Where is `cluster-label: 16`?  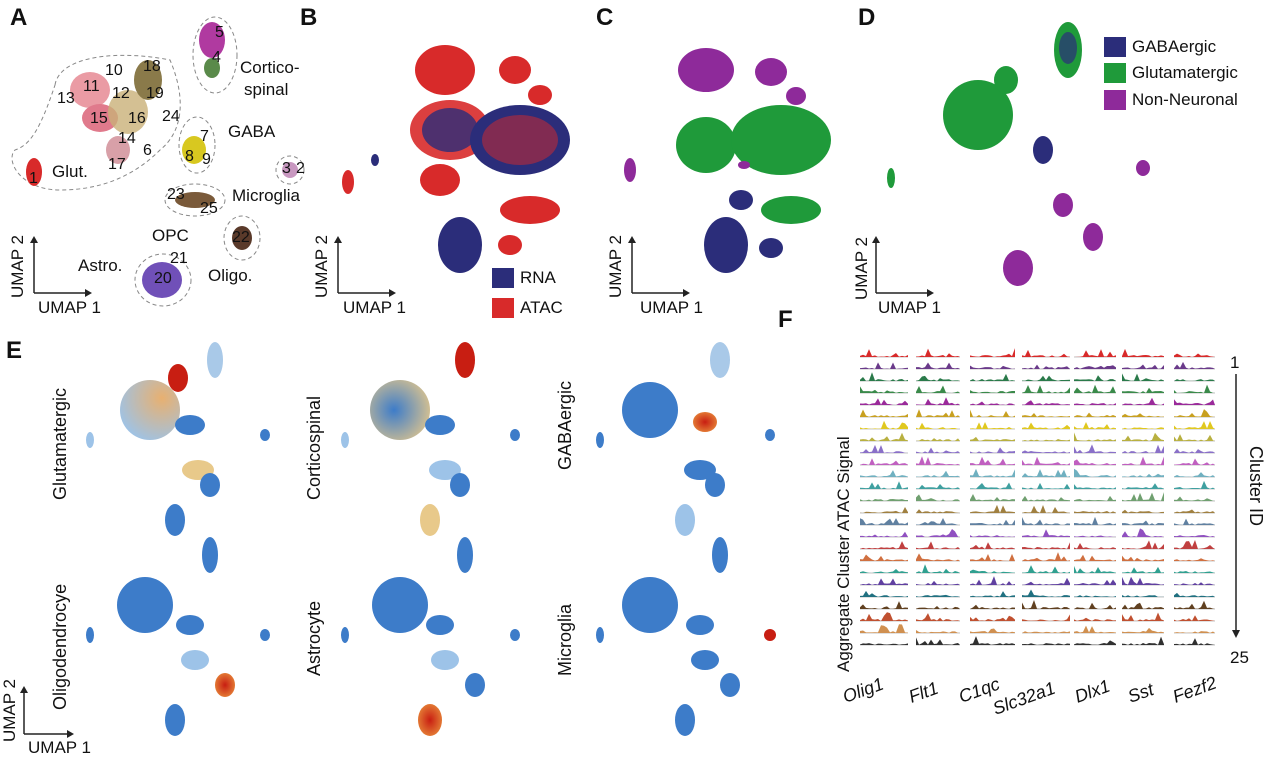
cluster-label: 16 is located at coordinates (137, 118).